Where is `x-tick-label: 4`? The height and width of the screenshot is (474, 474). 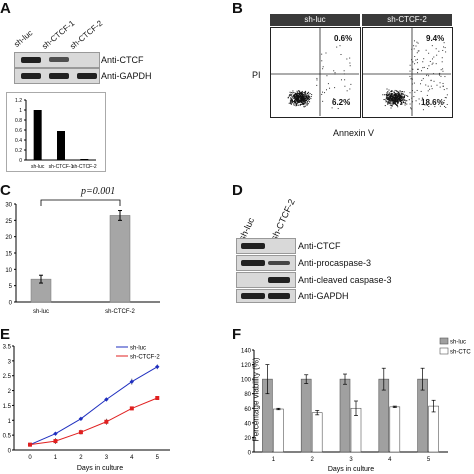 x-tick-label: 4 is located at coordinates (390, 460).